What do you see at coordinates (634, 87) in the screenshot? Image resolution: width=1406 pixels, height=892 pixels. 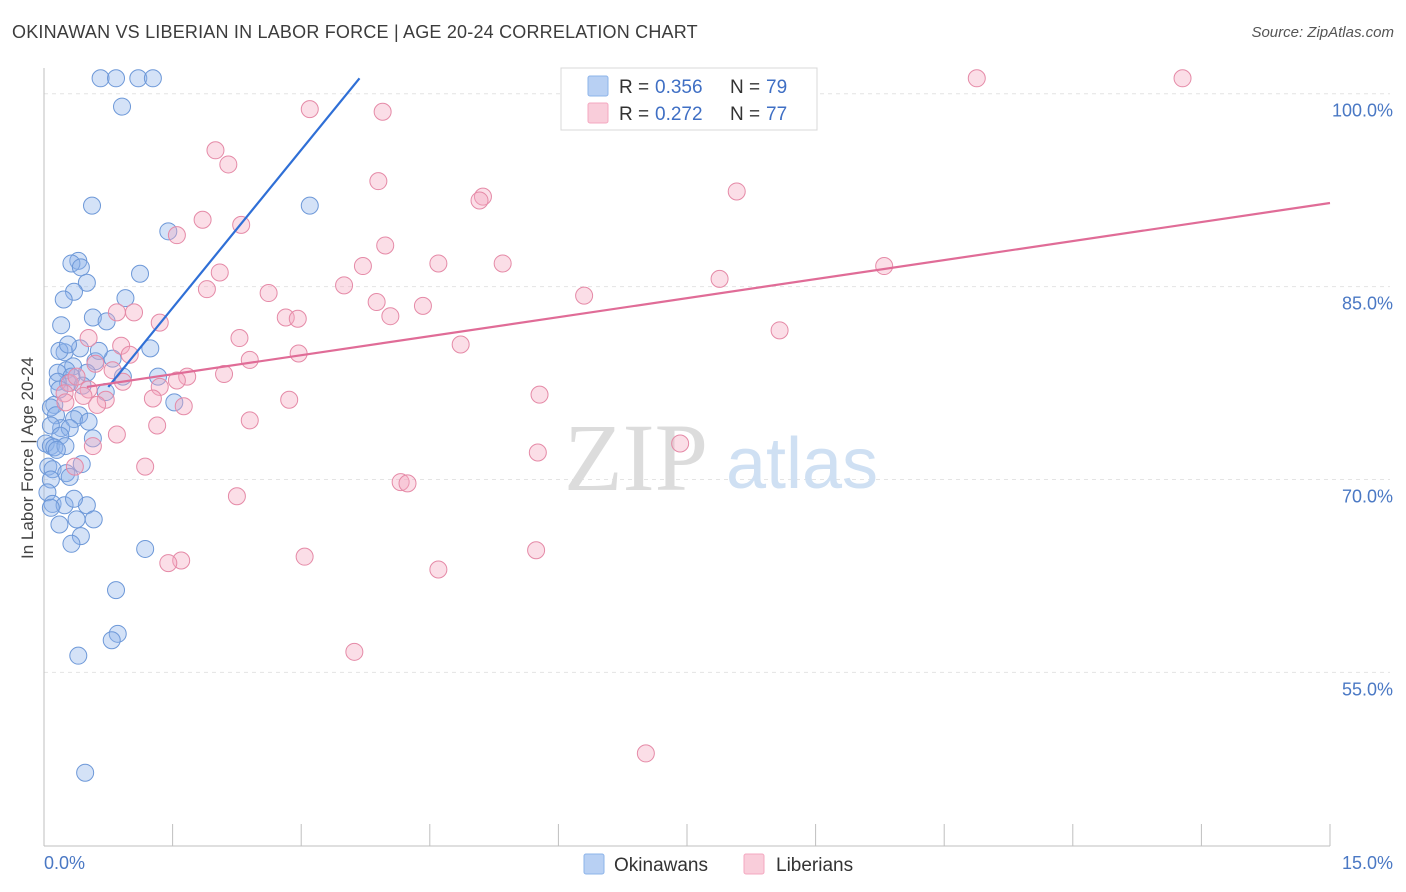 I see `legend-r-label-0: R =` at bounding box center [634, 87].